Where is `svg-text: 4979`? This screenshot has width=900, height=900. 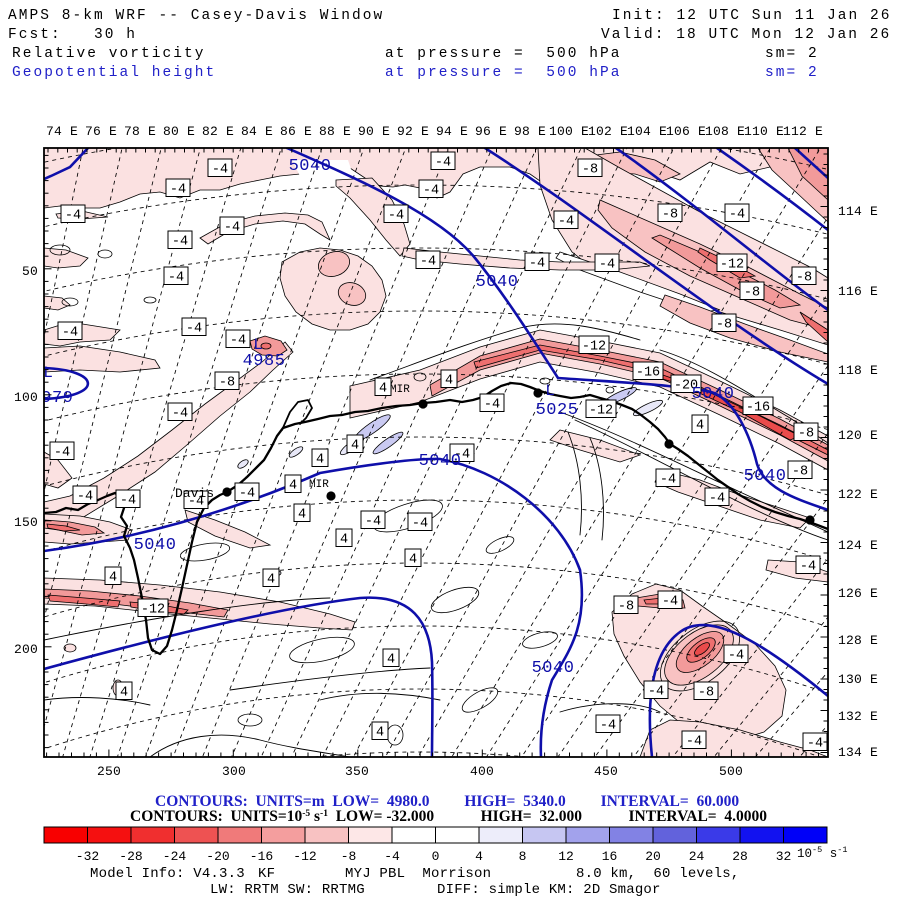 svg-text: 4979 is located at coordinates (52, 398).